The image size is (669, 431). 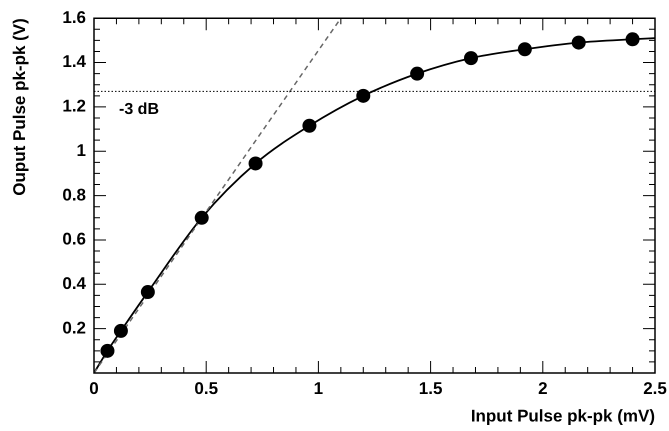 What do you see at coordinates (74, 283) in the screenshot?
I see `y-tick-label: 0.4` at bounding box center [74, 283].